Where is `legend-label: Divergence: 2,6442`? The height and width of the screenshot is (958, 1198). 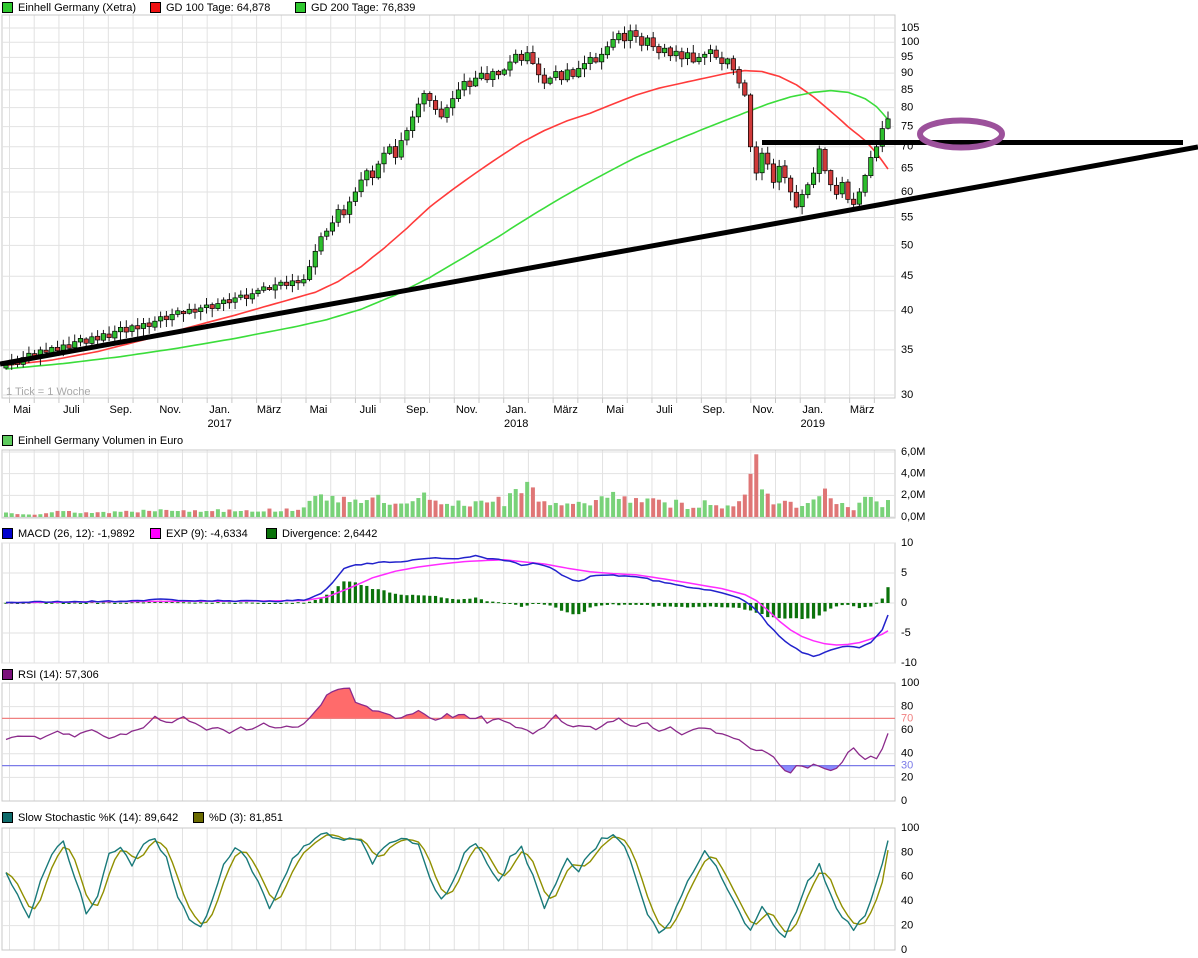 legend-label: Divergence: 2,6442 is located at coordinates (330, 533).